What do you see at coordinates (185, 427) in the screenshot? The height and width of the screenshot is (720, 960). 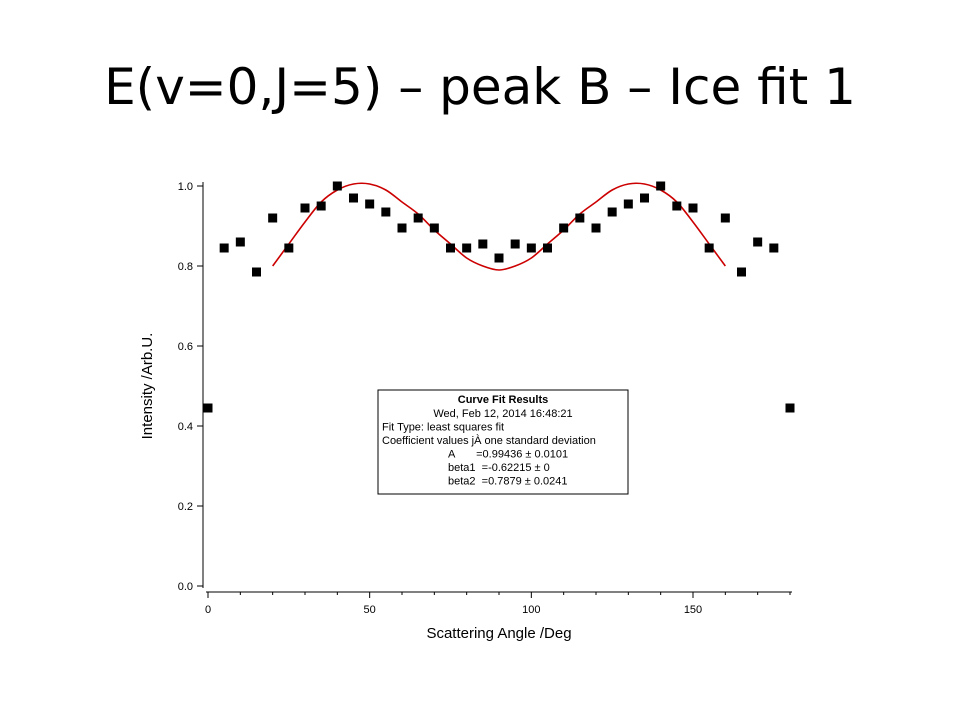 I see `y-tick-label: 0.4` at bounding box center [185, 427].